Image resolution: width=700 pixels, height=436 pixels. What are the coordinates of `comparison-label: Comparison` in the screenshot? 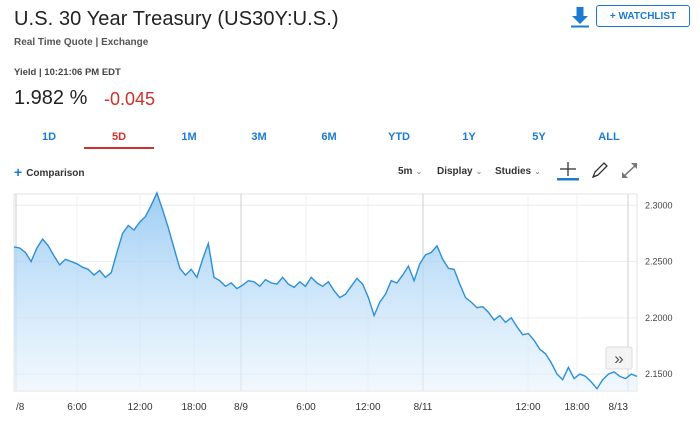 It's located at (55, 173).